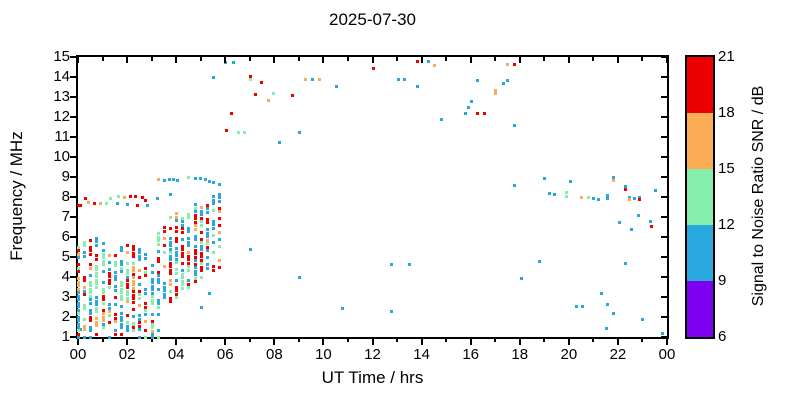 Image resolution: width=800 pixels, height=400 pixels. What do you see at coordinates (102, 59) in the screenshot?
I see `x-minor-tick` at bounding box center [102, 59].